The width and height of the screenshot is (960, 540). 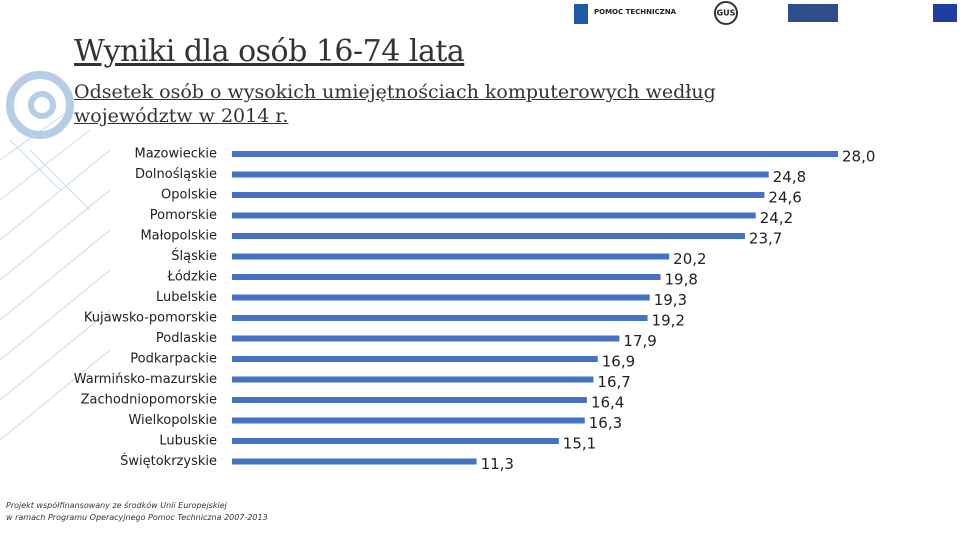 I want to click on value-label: 16,9, so click(x=618, y=362).